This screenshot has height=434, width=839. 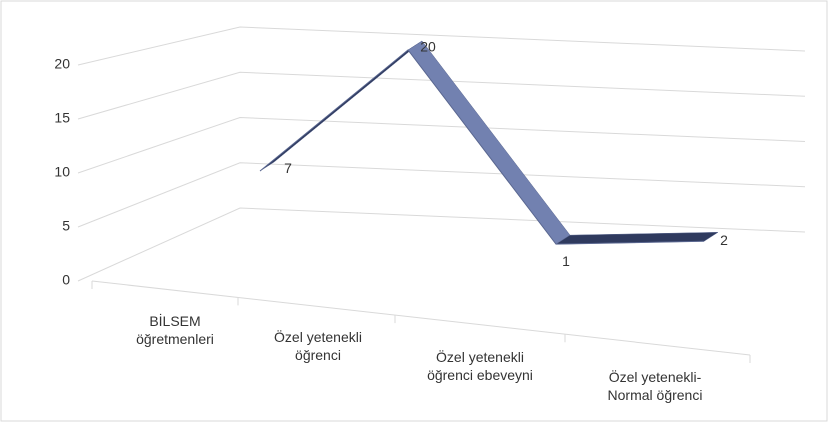 I want to click on x-tick-label: Özel yetenekli-Normal öğrenci, so click(x=655, y=386).